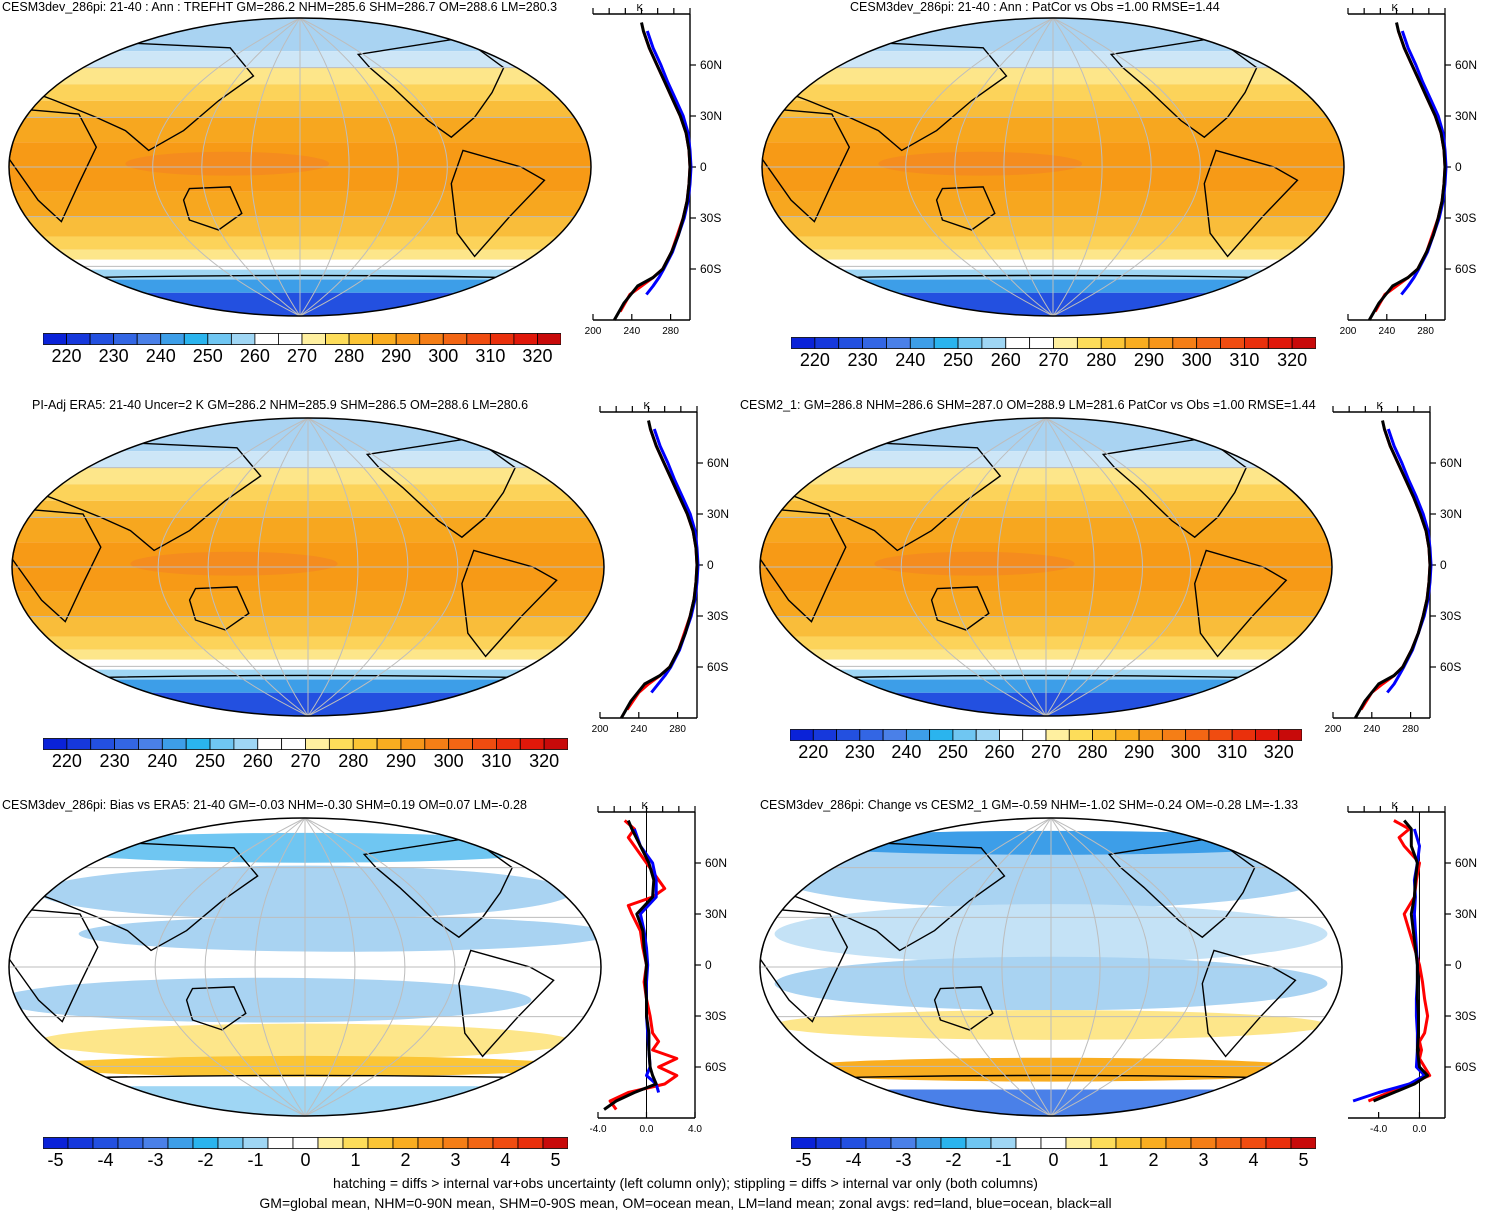 The image size is (1491, 1211). What do you see at coordinates (1466, 863) in the screenshot?
I see `profile-lat-label: 60N` at bounding box center [1466, 863].